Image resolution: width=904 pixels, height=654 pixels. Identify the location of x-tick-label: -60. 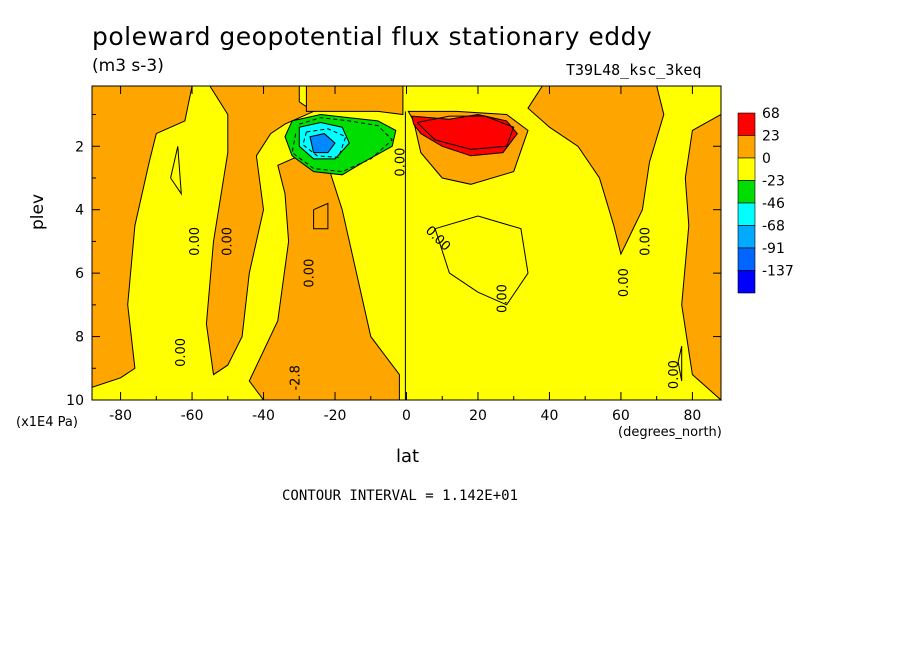
(192, 416).